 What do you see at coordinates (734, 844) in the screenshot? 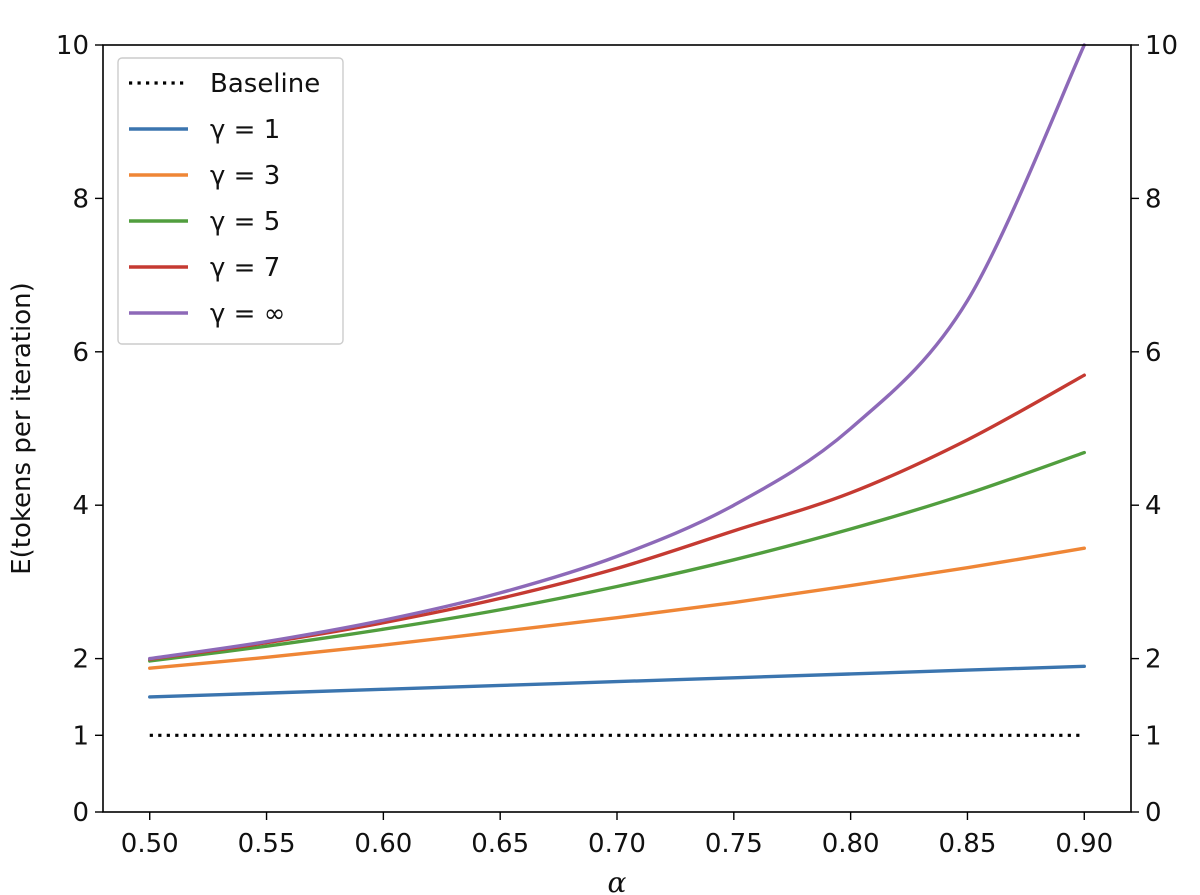
I see `x-tick-label: 0.75` at bounding box center [734, 844].